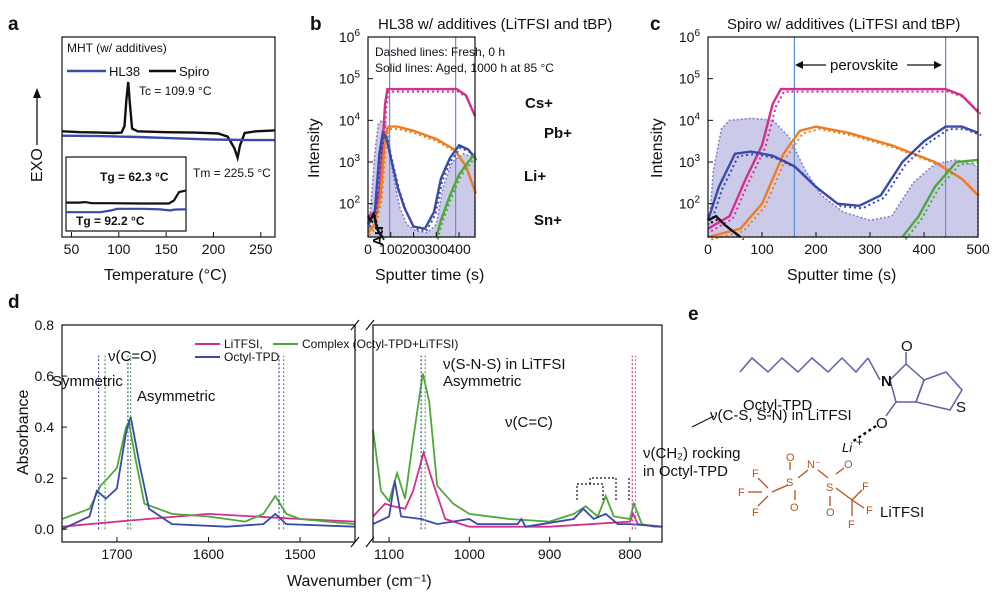 The height and width of the screenshot is (596, 1000). What do you see at coordinates (548, 220) in the screenshot?
I see `label-sn: Sn+` at bounding box center [548, 220].